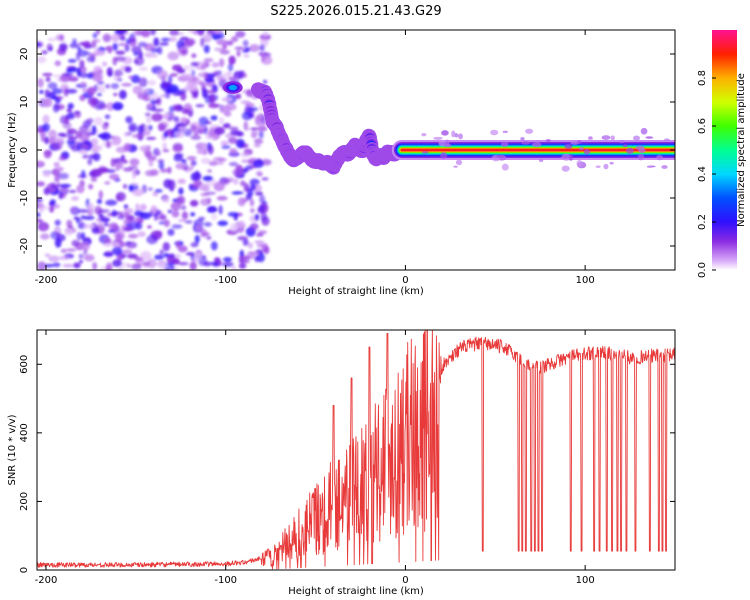 Image resolution: width=750 pixels, height=600 pixels. Describe the element at coordinates (356, 591) in the screenshot. I see `snr-x-axis-label: Height of straight line (km)` at that location.